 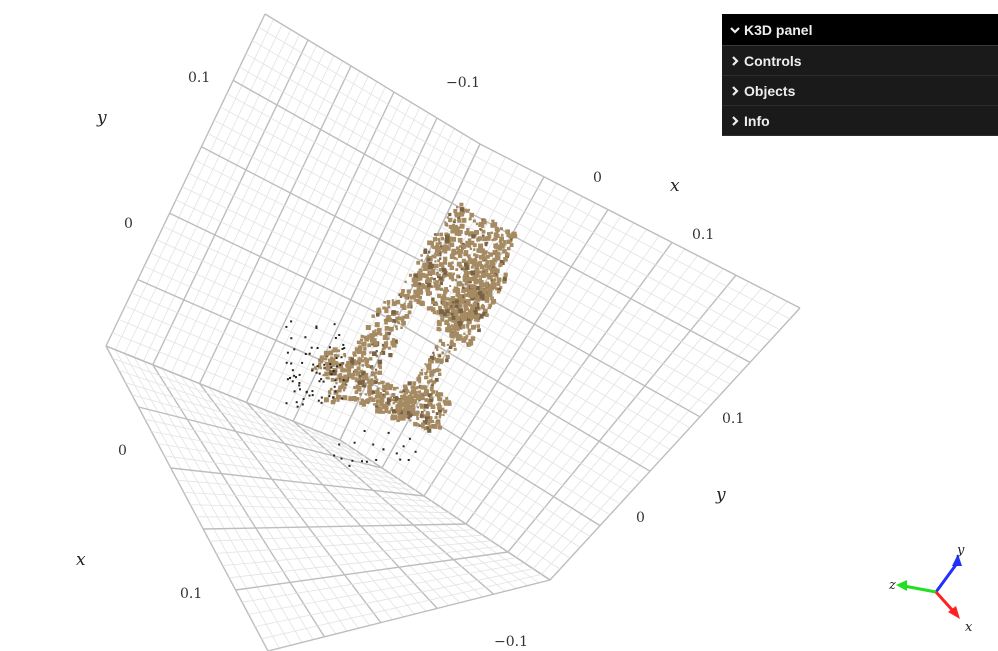 I want to click on panel-item-objects: Objects, so click(x=860, y=91).